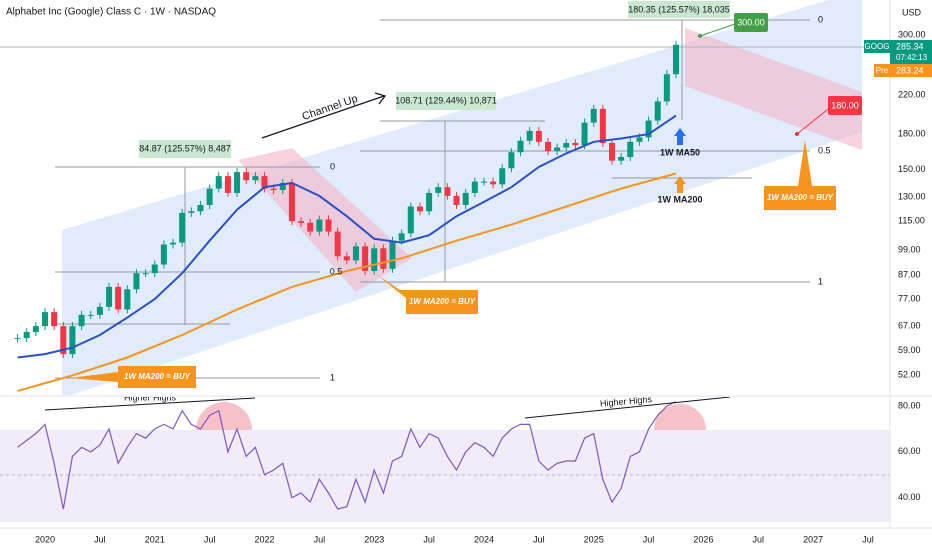 Image resolution: width=932 pixels, height=550 pixels. Describe the element at coordinates (446, 100) in the screenshot. I see `annotation: 108.71 (129.44%) 10,871` at that location.